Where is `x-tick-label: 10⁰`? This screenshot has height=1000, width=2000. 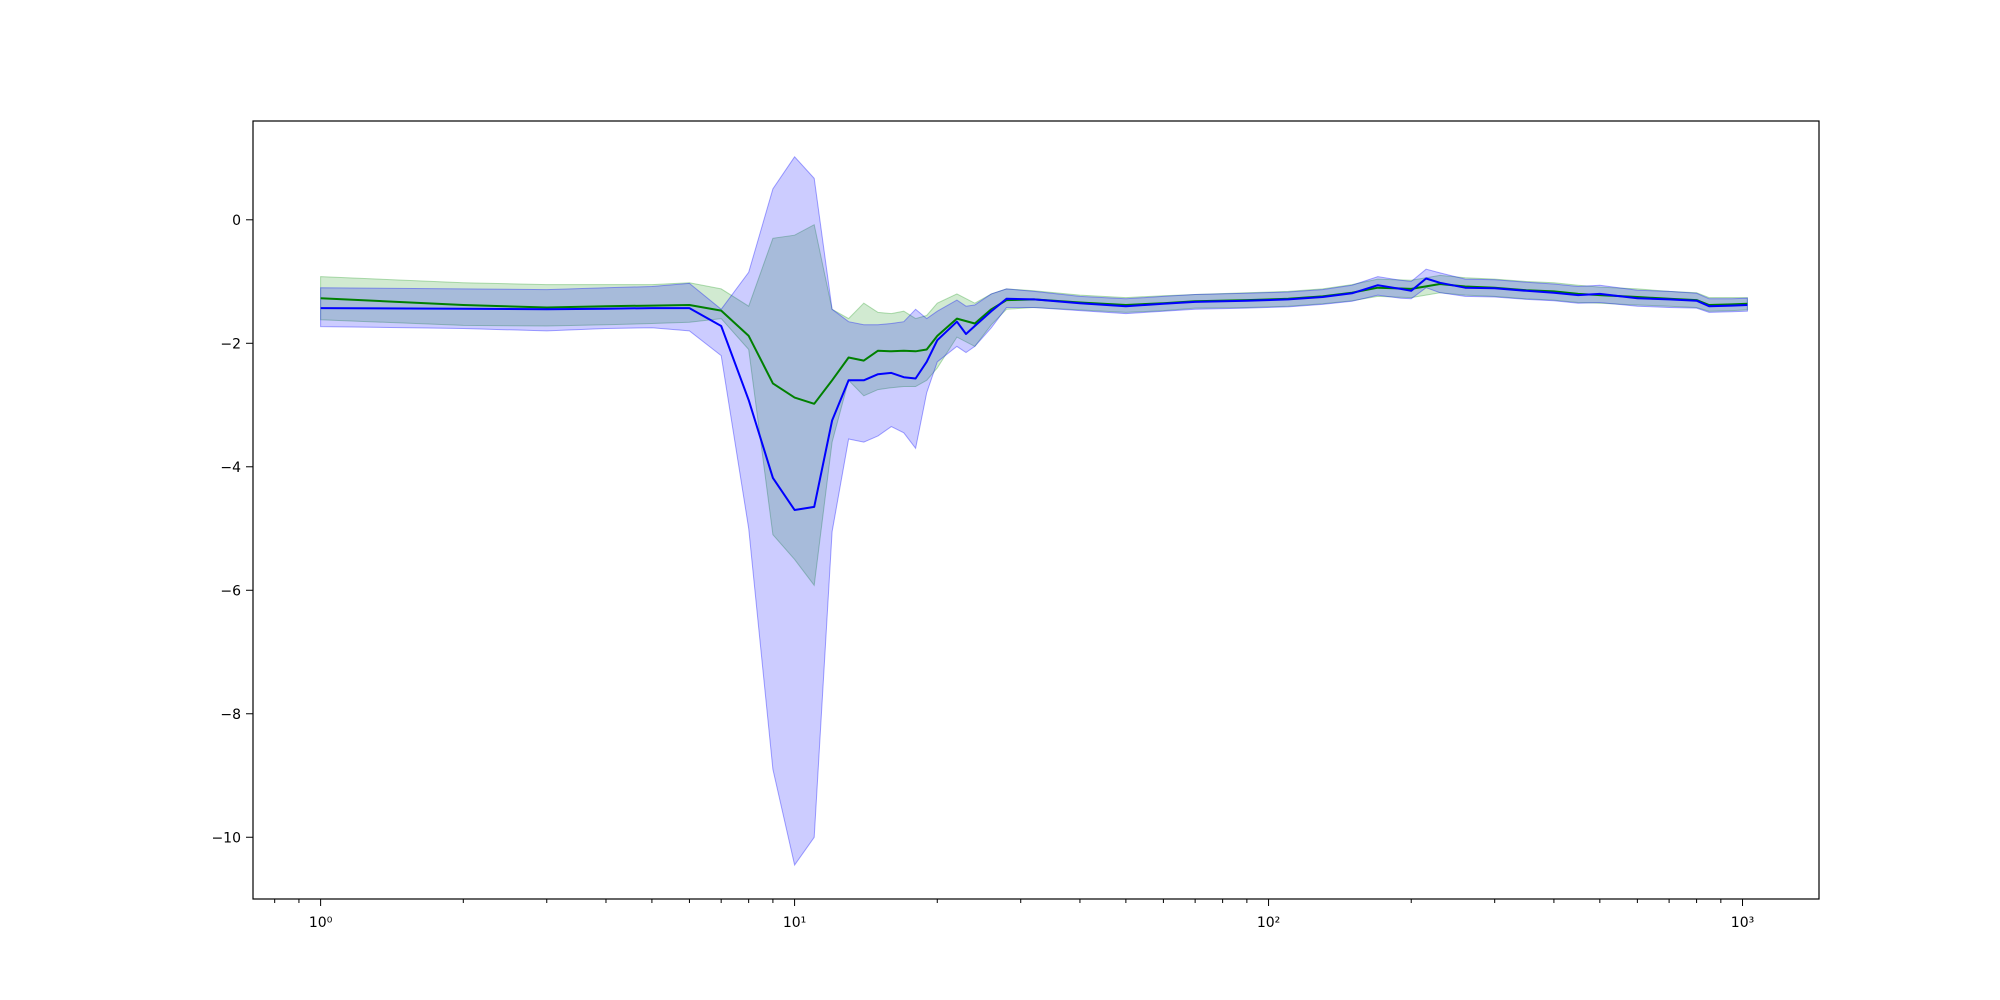
x-tick-label: 10⁰ is located at coordinates (321, 923).